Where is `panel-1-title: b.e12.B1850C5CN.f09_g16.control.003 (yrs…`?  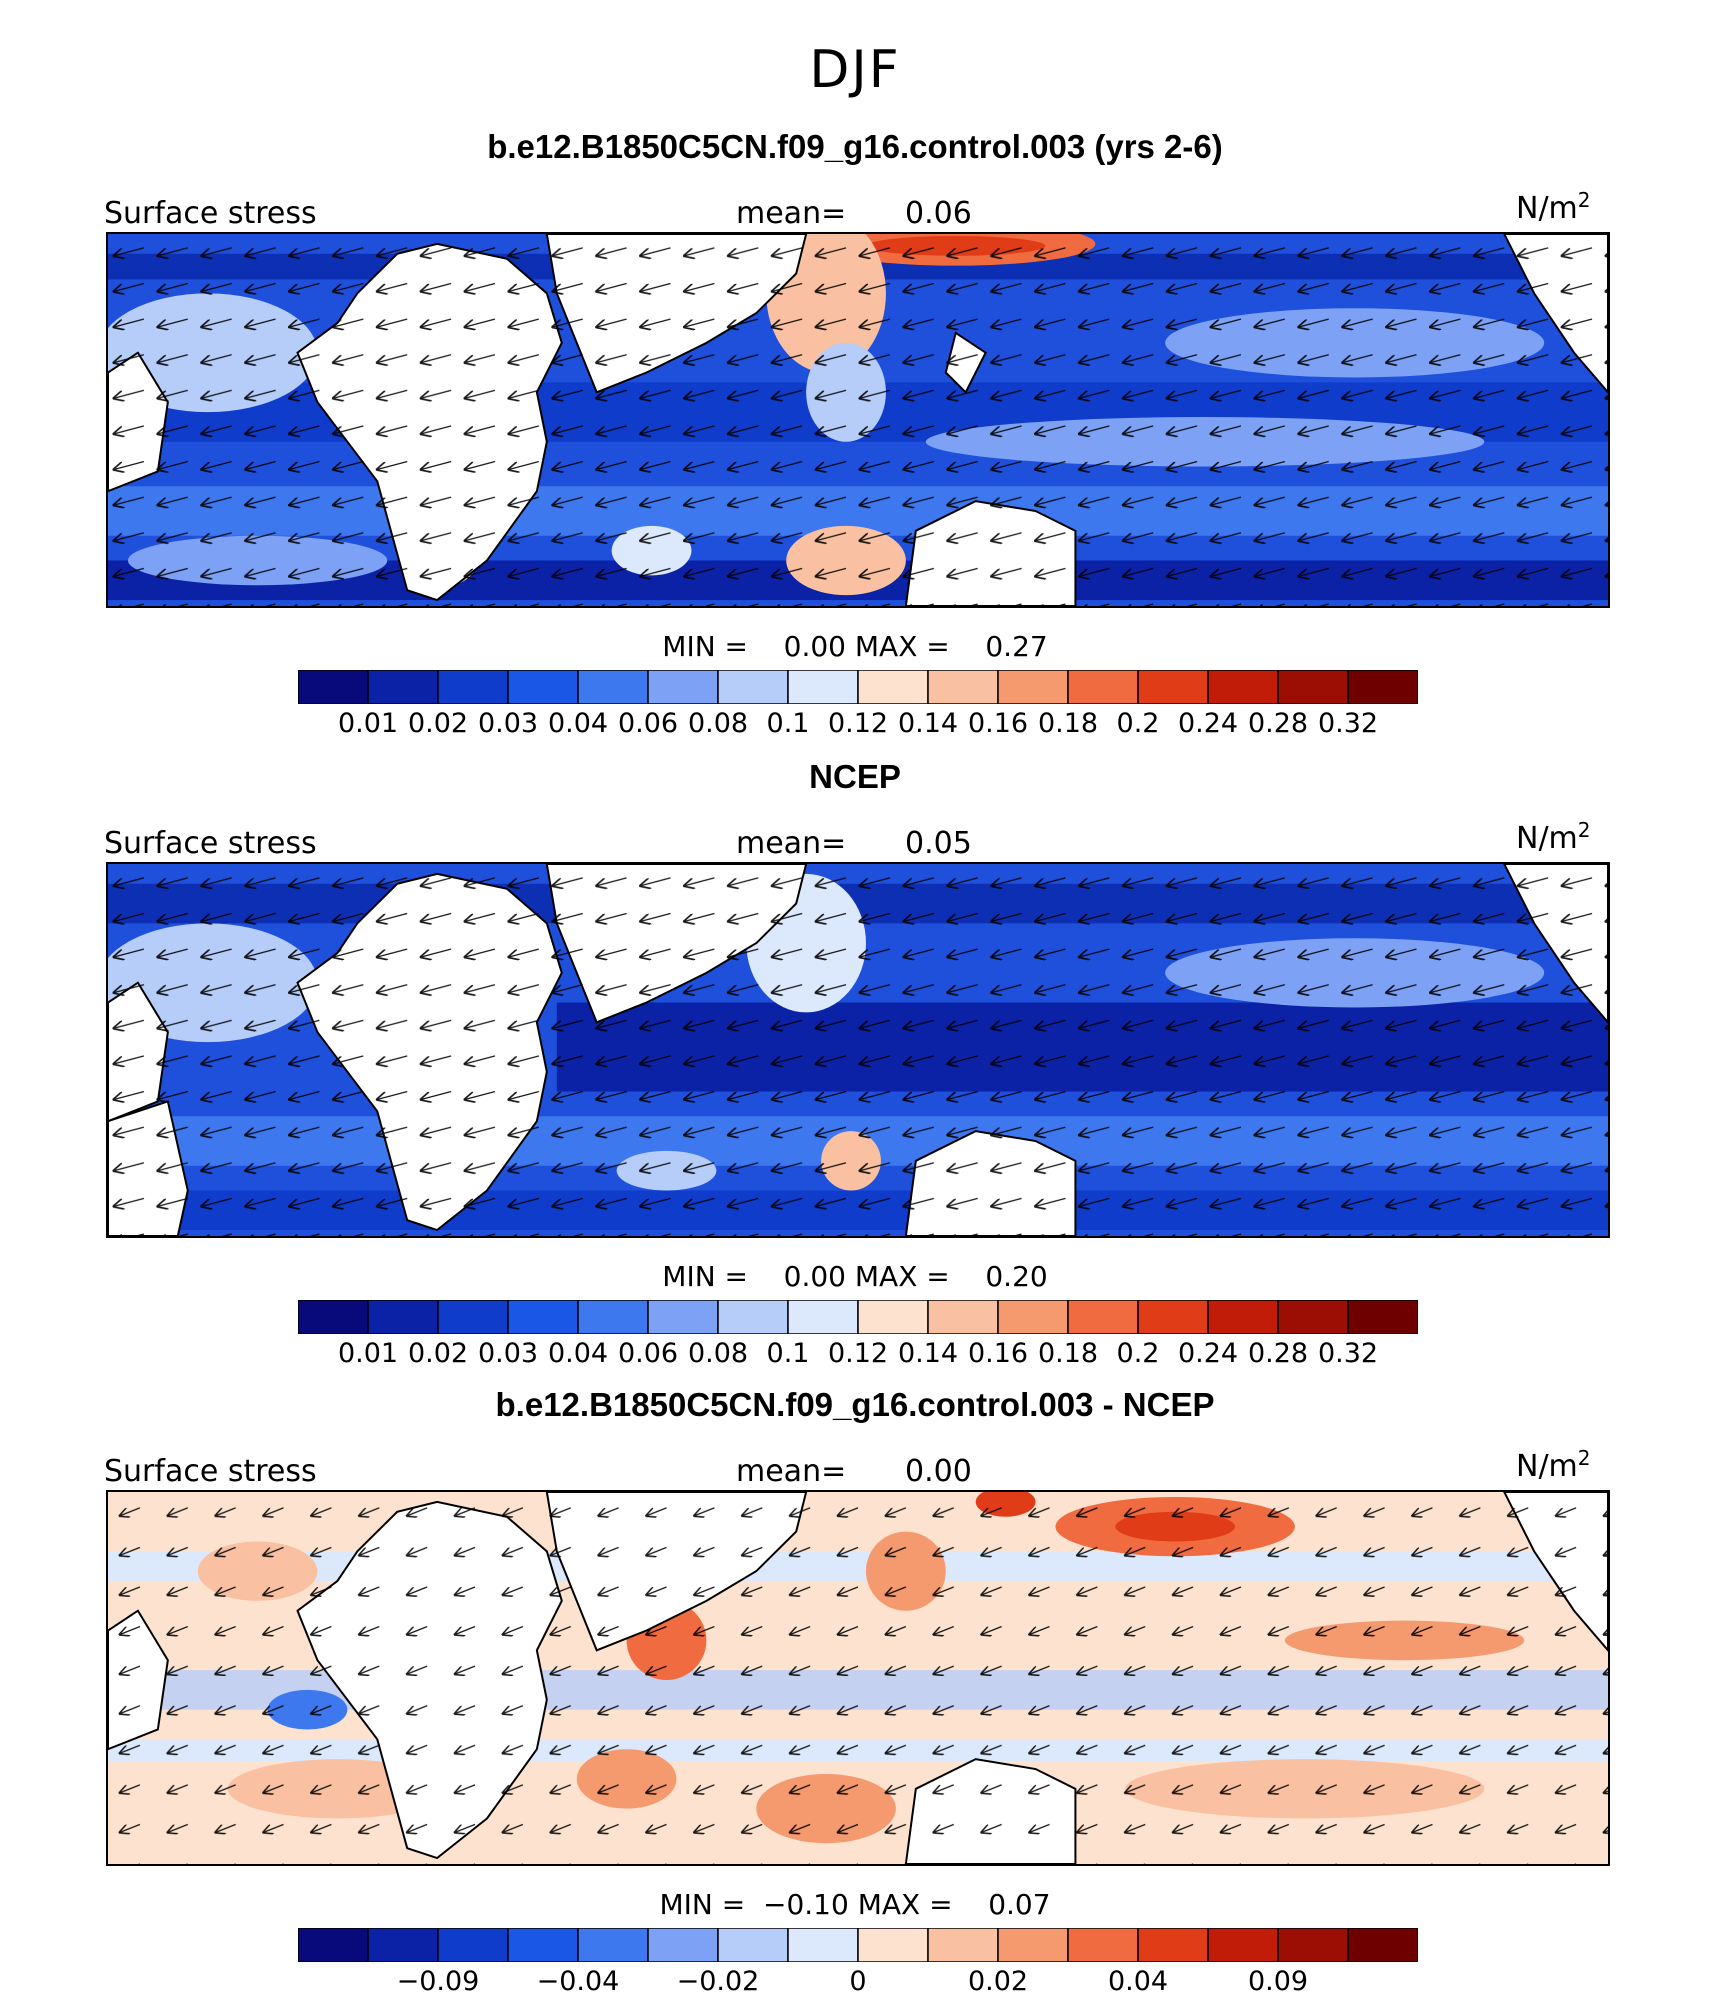
panel-1-title: b.e12.B1850C5CN.f09_g16.control.003 (yrs… is located at coordinates (855, 146).